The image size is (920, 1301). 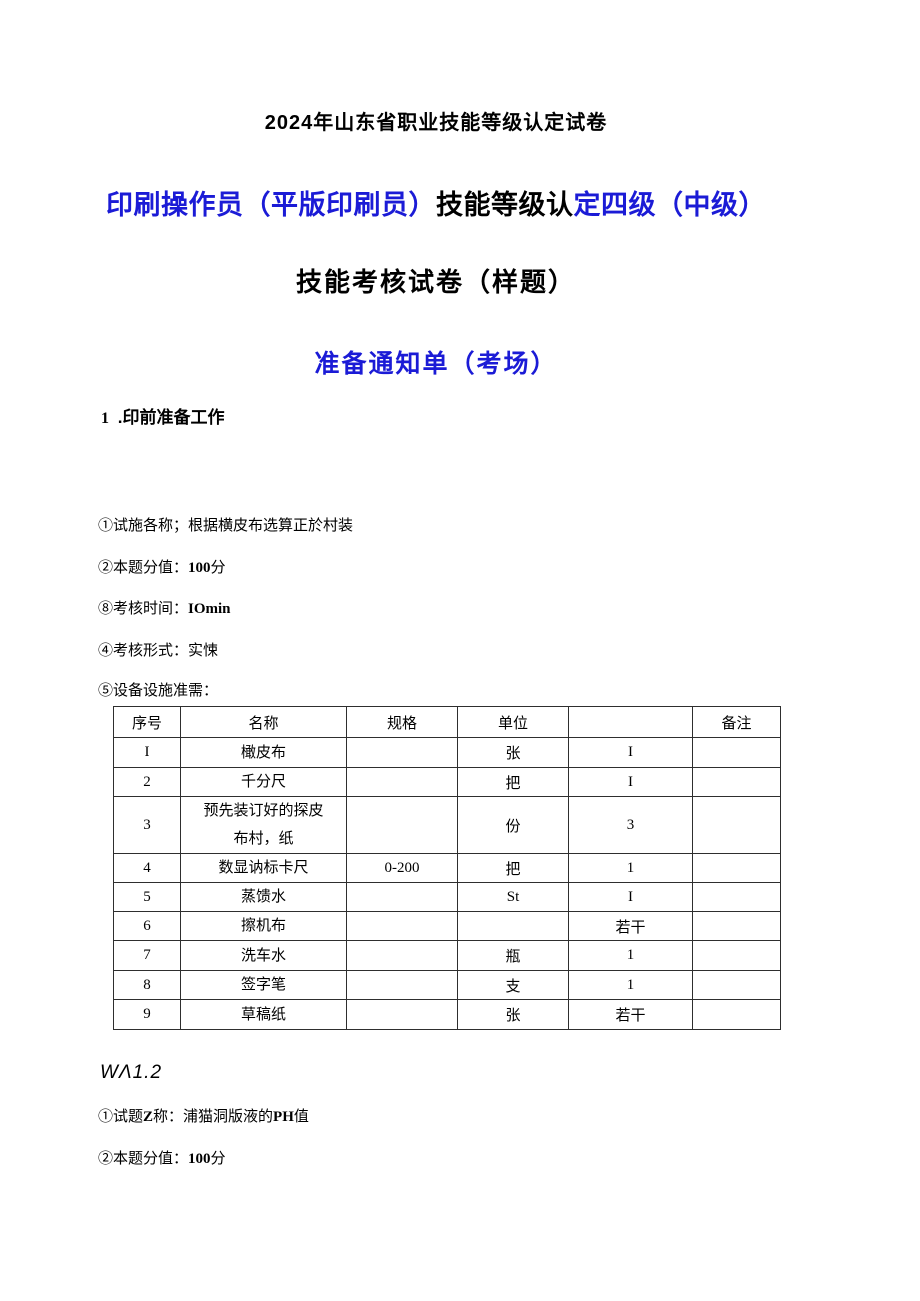 I want to click on list-item-3-value: IOmin, so click(x=209, y=609).